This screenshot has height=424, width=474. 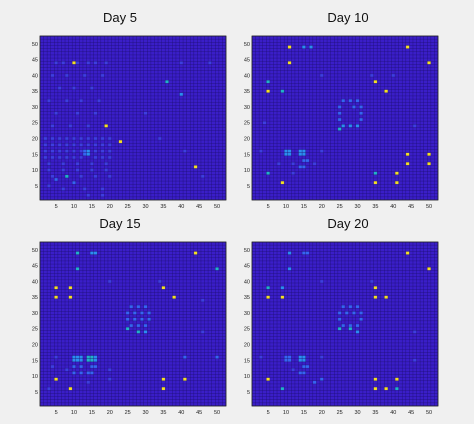 What do you see at coordinates (120, 223) in the screenshot?
I see `chart-title: Day 15` at bounding box center [120, 223].